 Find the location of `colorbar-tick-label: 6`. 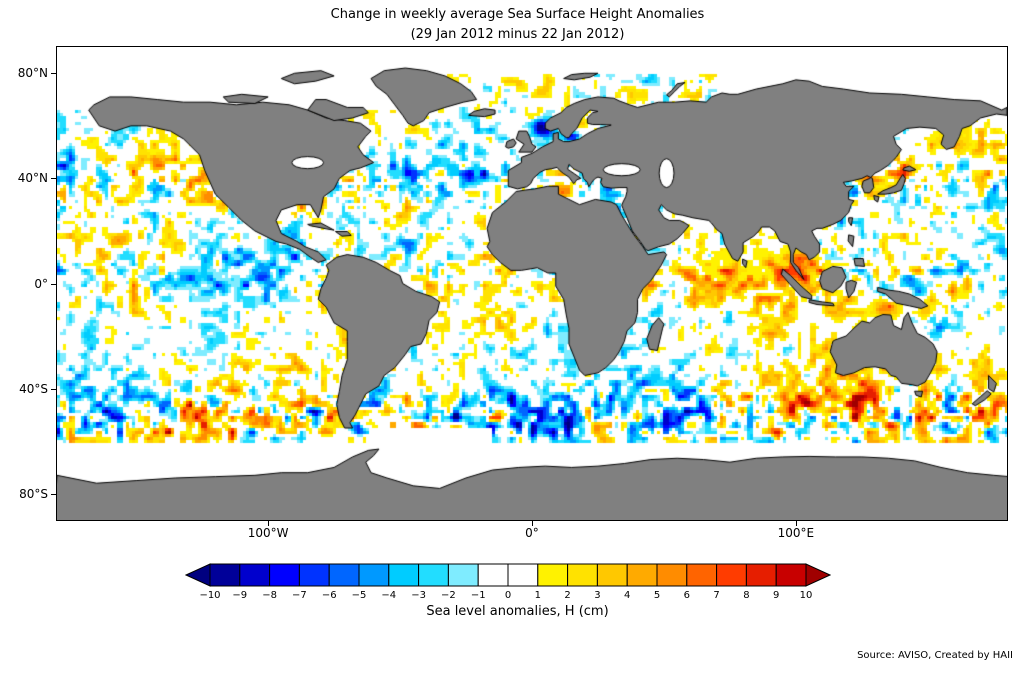

colorbar-tick-label: 6 is located at coordinates (686, 595).